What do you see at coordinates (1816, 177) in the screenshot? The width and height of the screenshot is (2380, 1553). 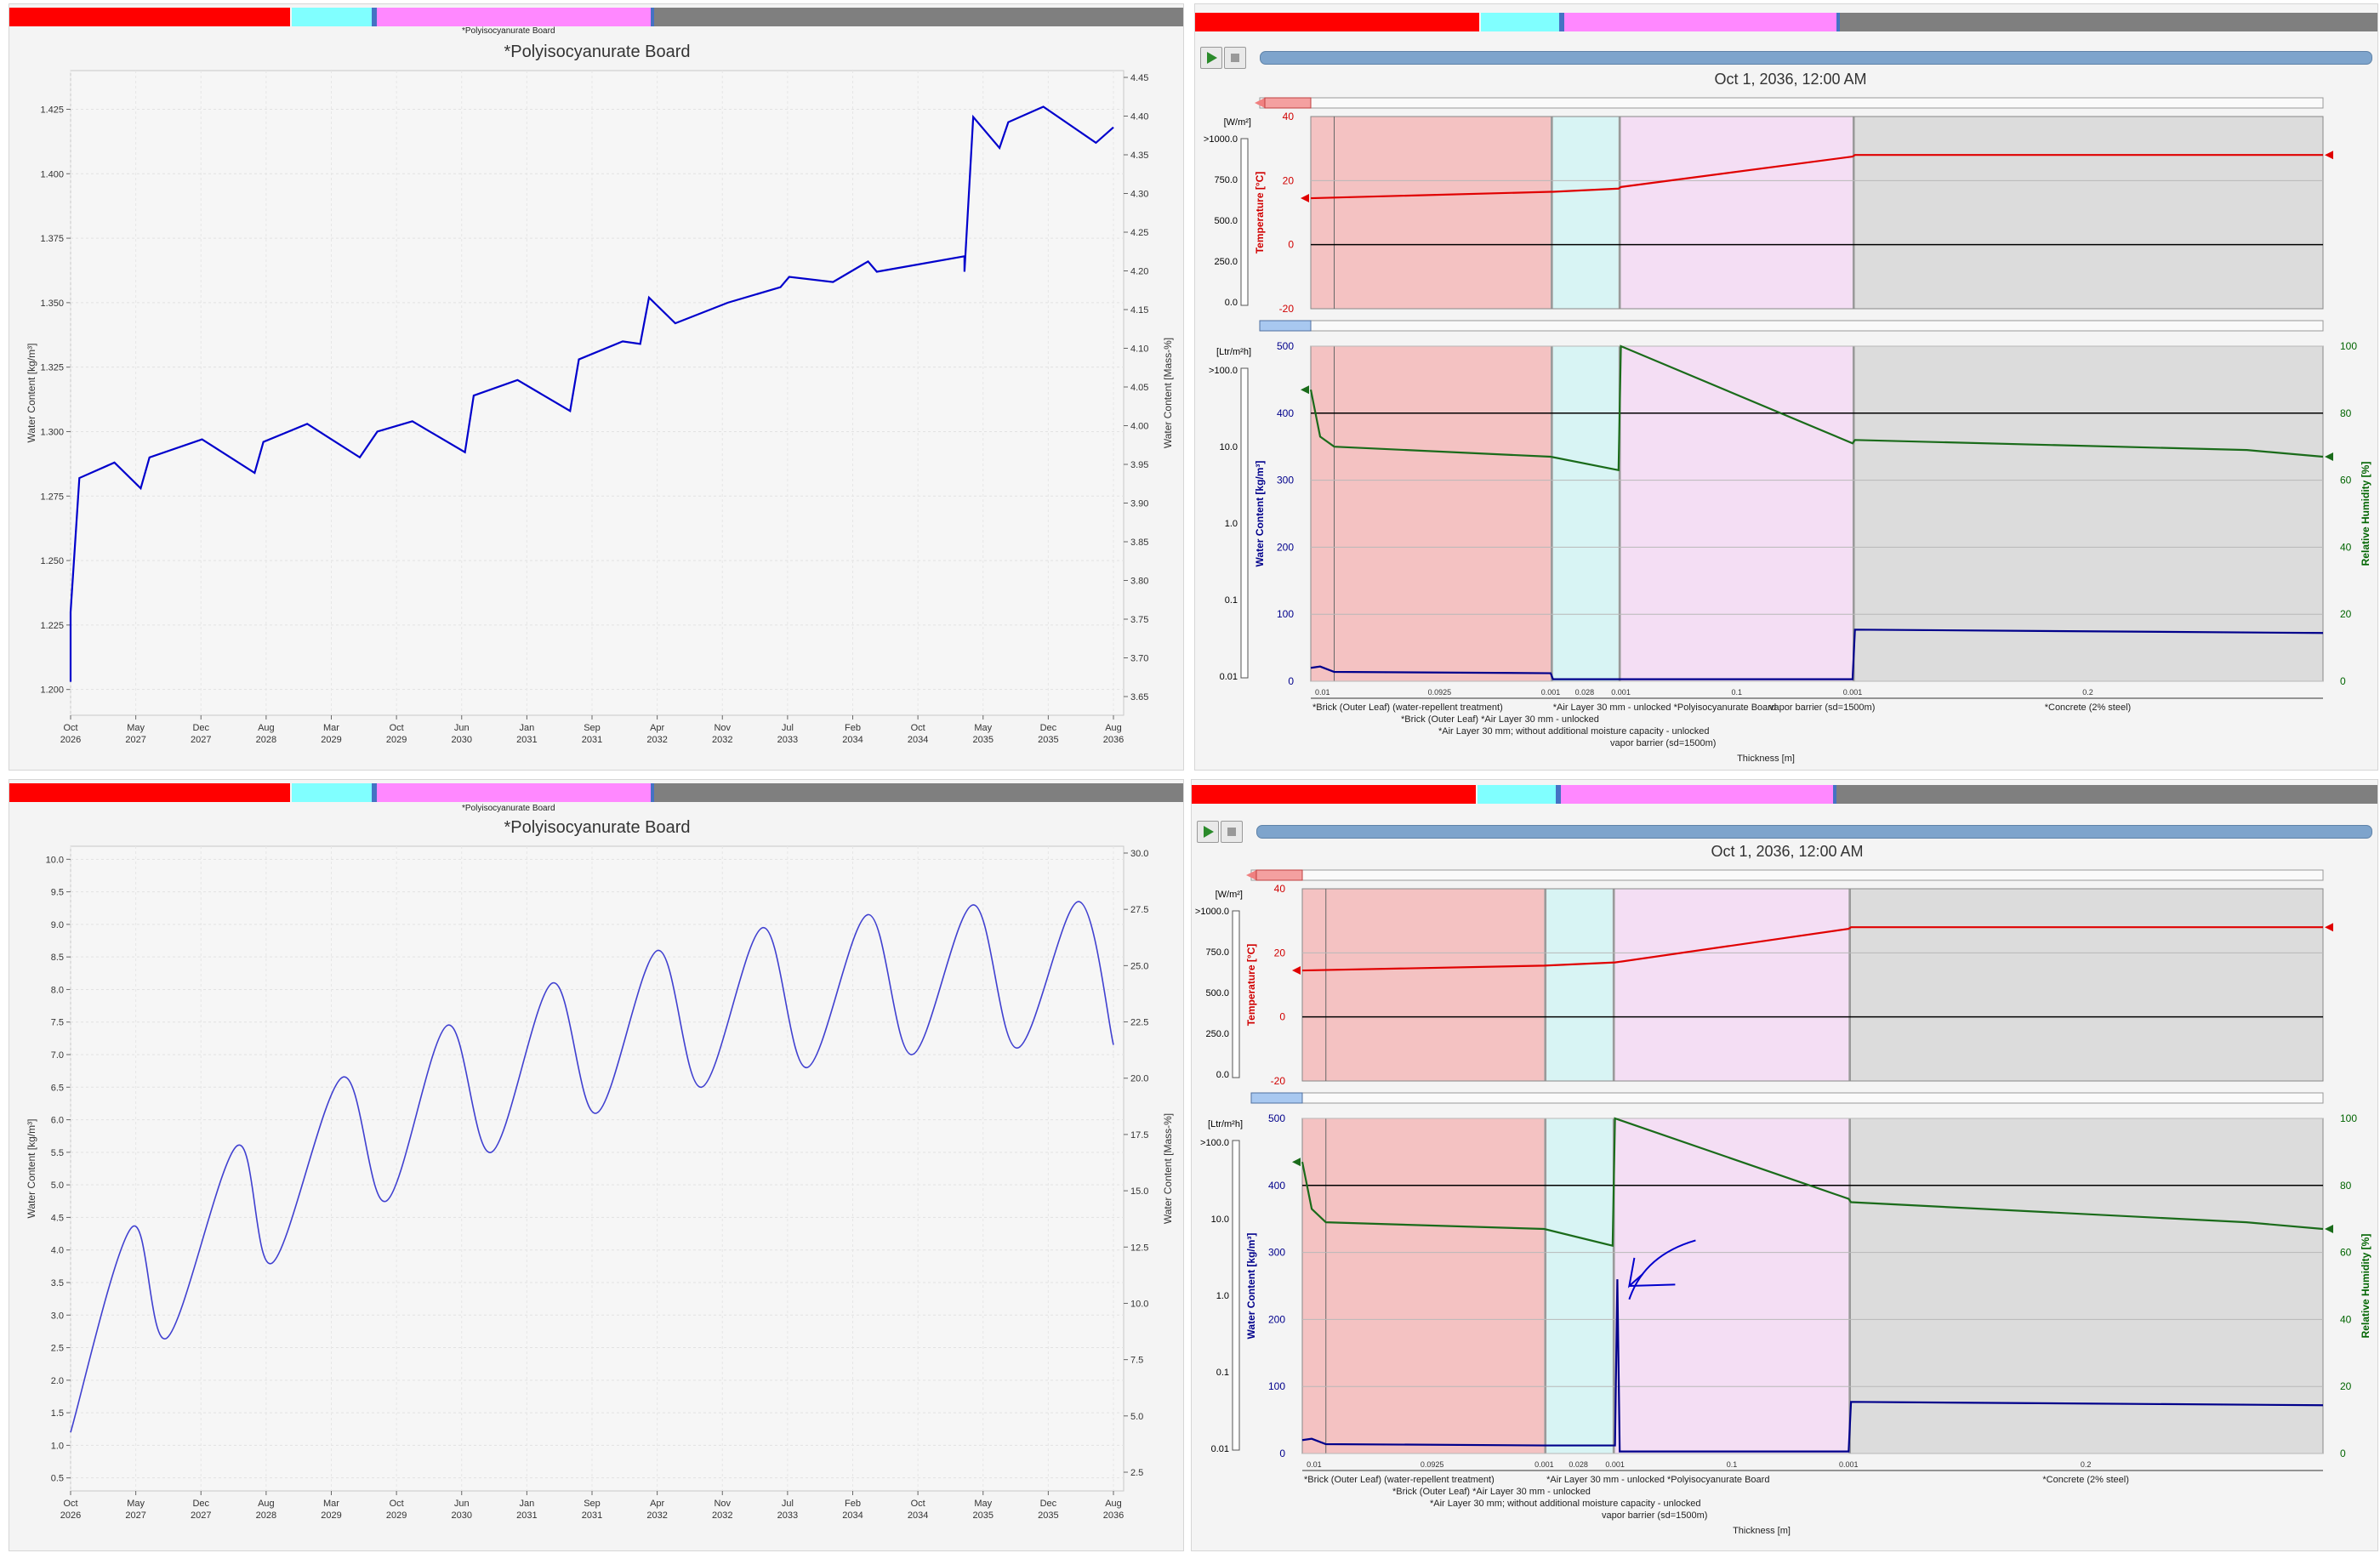 I see `temperature-line` at bounding box center [1816, 177].